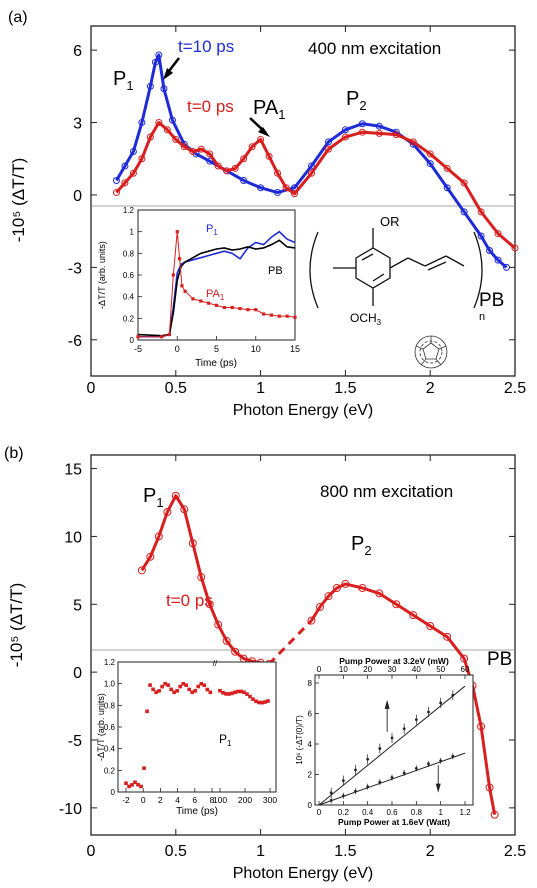  I want to click on panel-b-ylabel: -10⁵ (ΔT/T), so click(16, 625).